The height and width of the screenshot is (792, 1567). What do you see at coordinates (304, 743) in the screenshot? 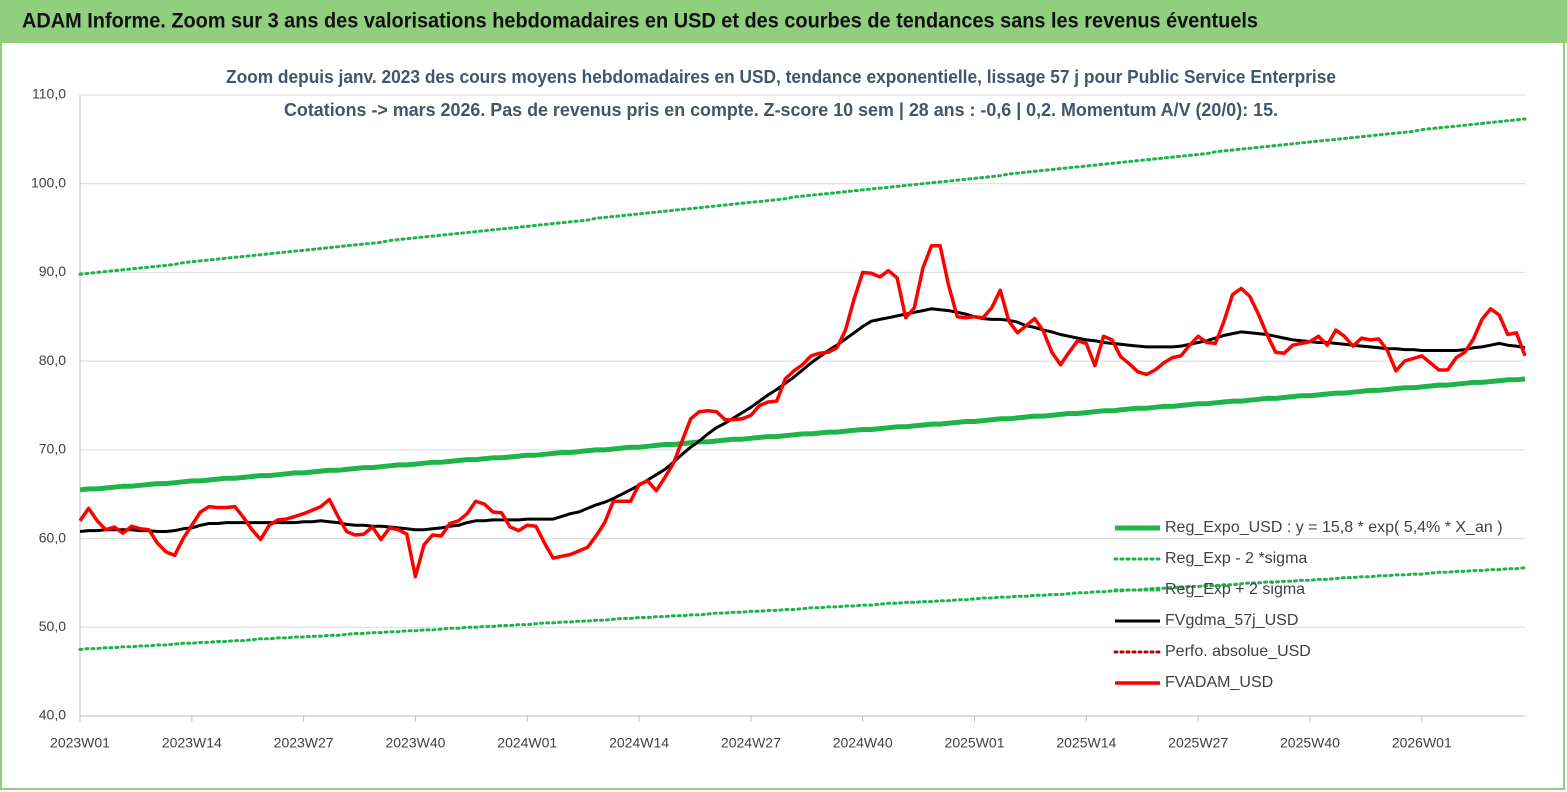
I see `x-tick-label: 2023W27` at bounding box center [304, 743].